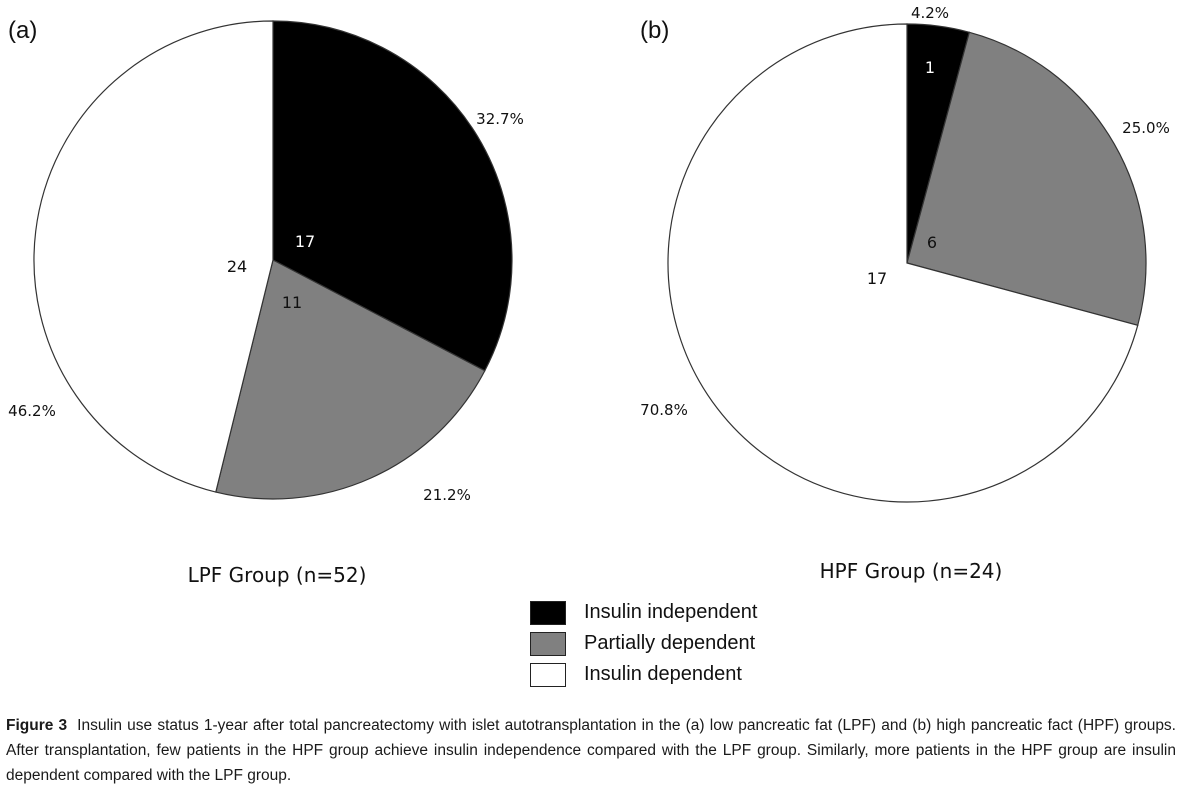 This screenshot has width=1181, height=794. What do you see at coordinates (654, 30) in the screenshot?
I see `panel-label: (b)` at bounding box center [654, 30].